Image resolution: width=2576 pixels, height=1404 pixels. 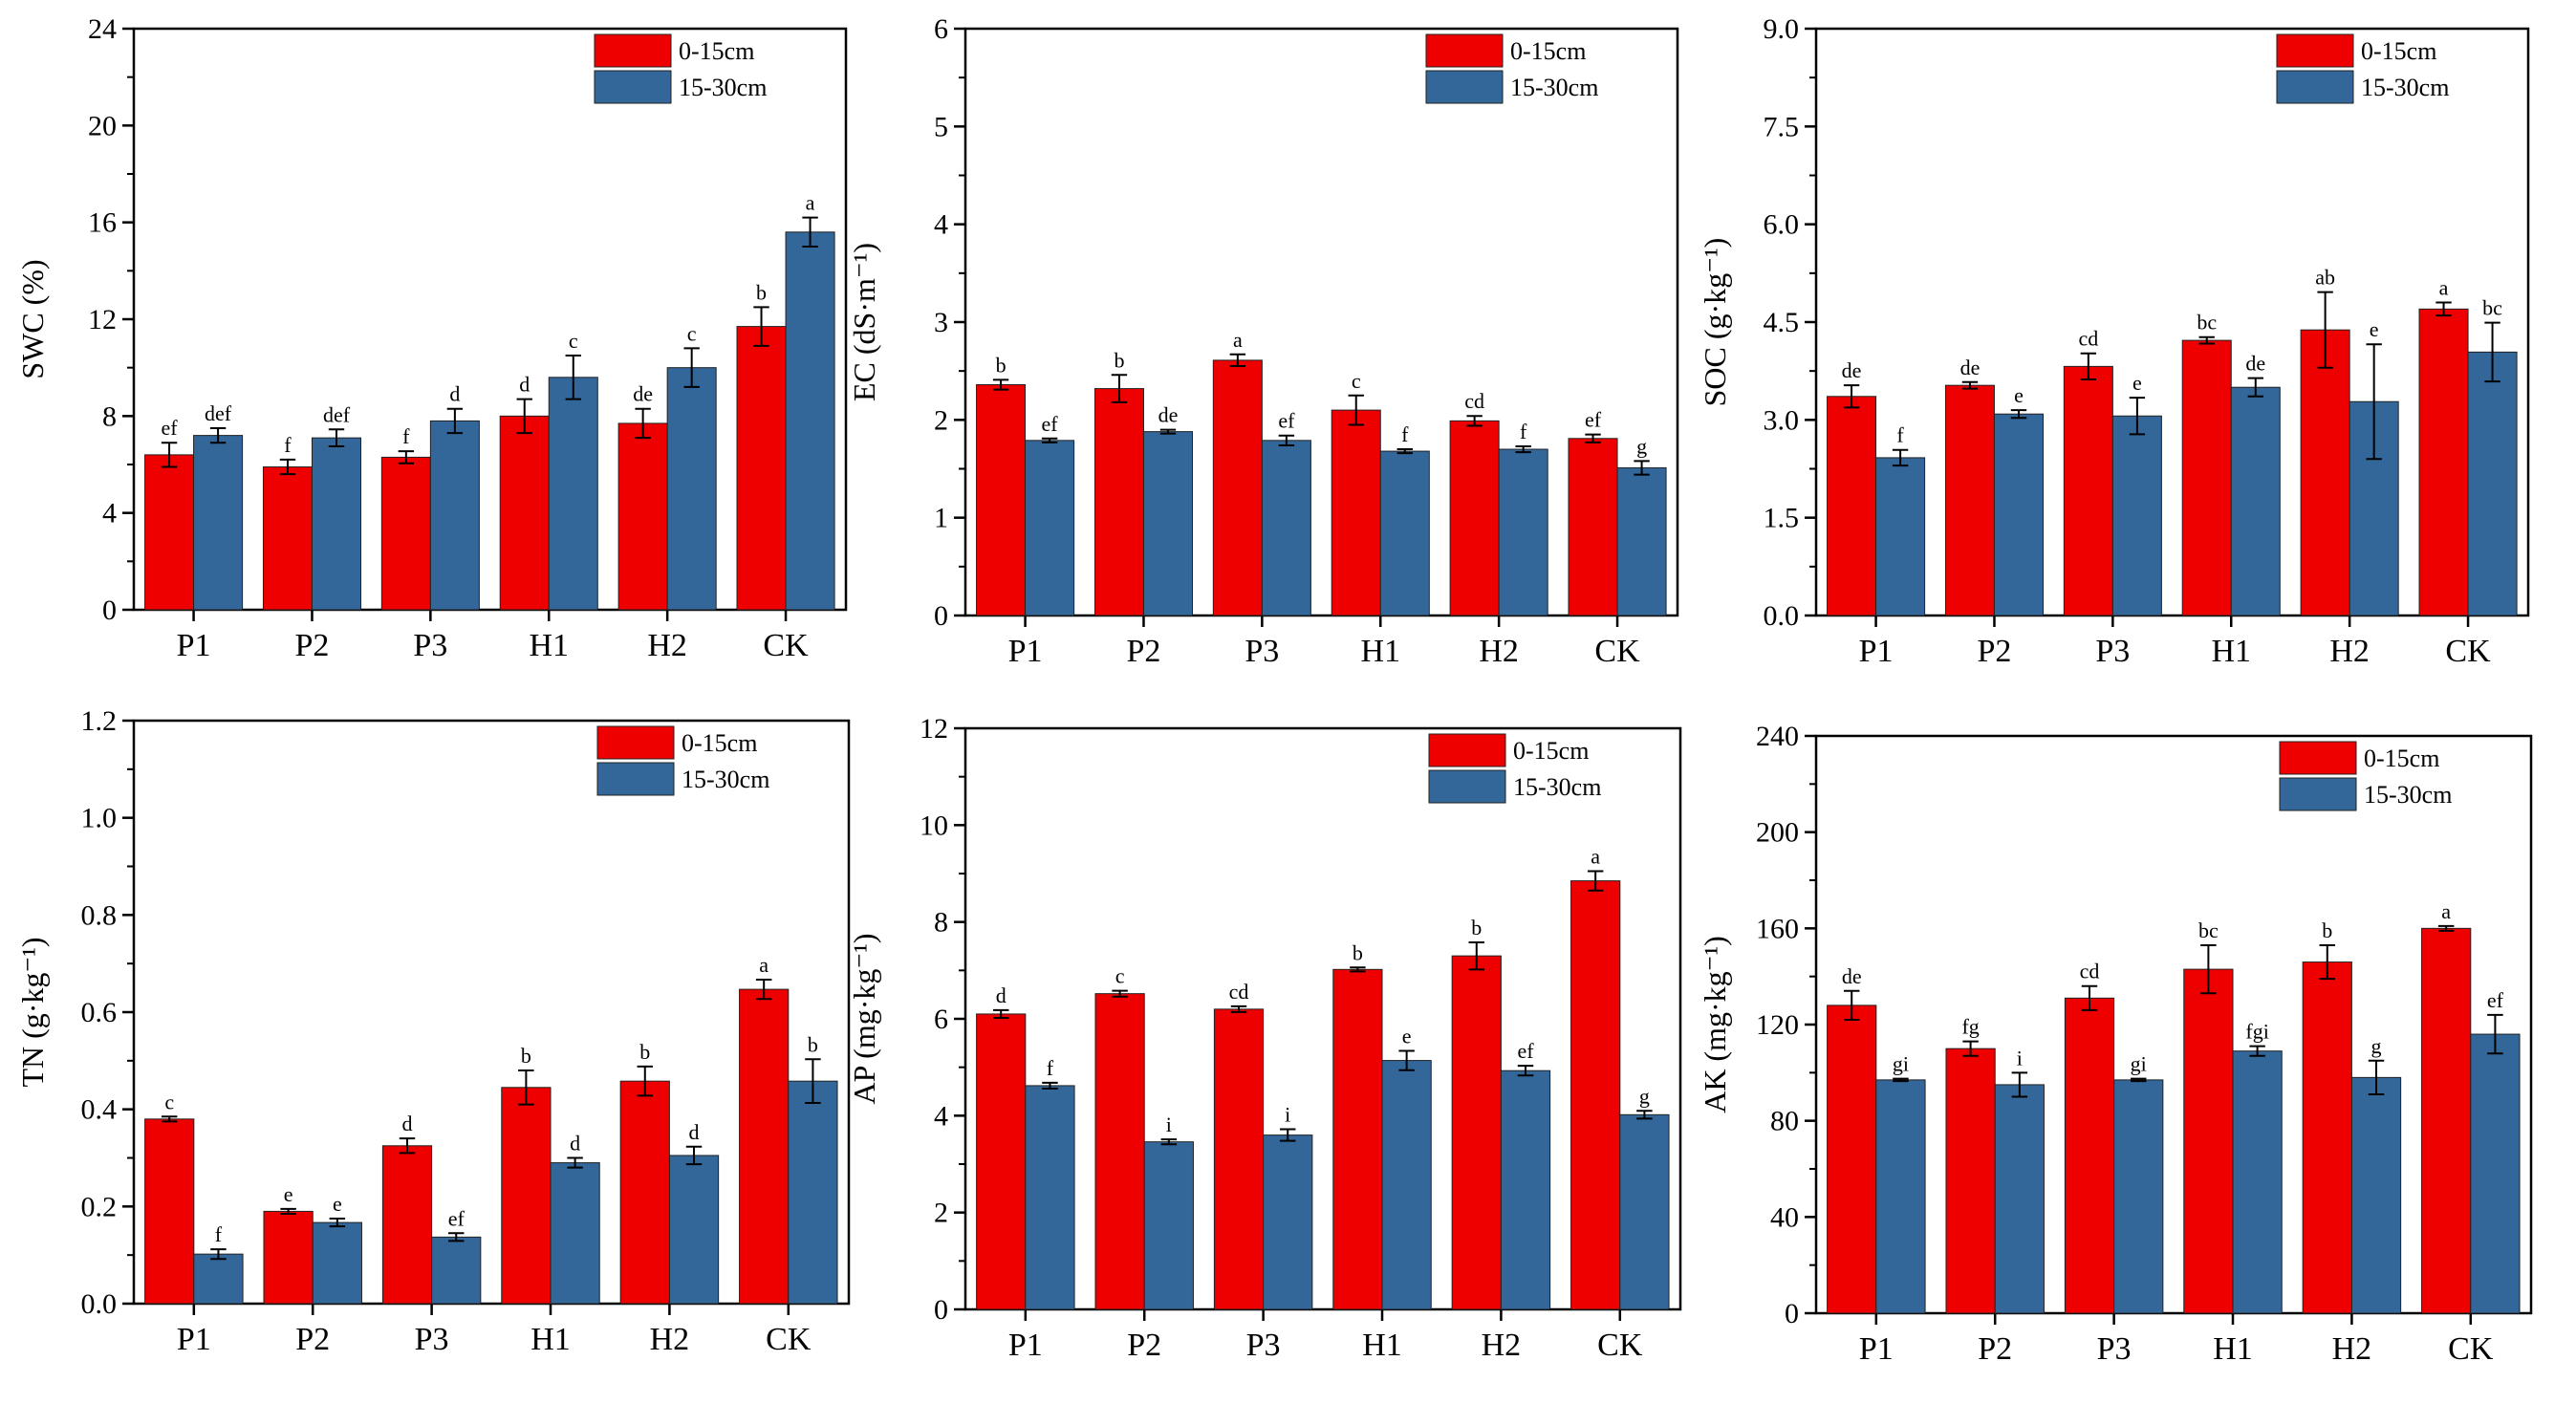 I want to click on significance-letter: g, so click(x=2376, y=1046).